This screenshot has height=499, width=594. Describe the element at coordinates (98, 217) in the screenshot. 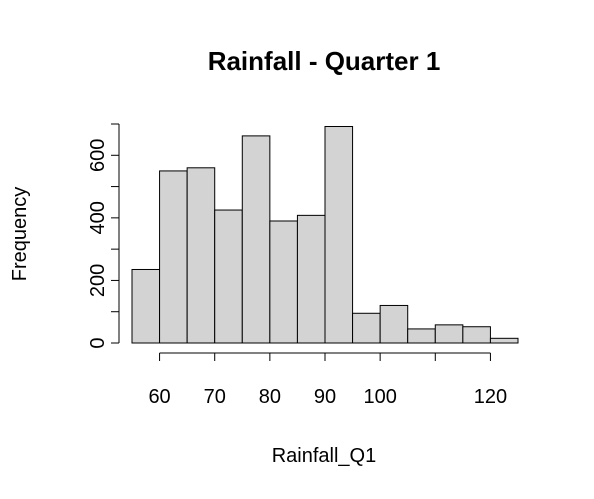

I see `y-tick-label-4: 400` at that location.